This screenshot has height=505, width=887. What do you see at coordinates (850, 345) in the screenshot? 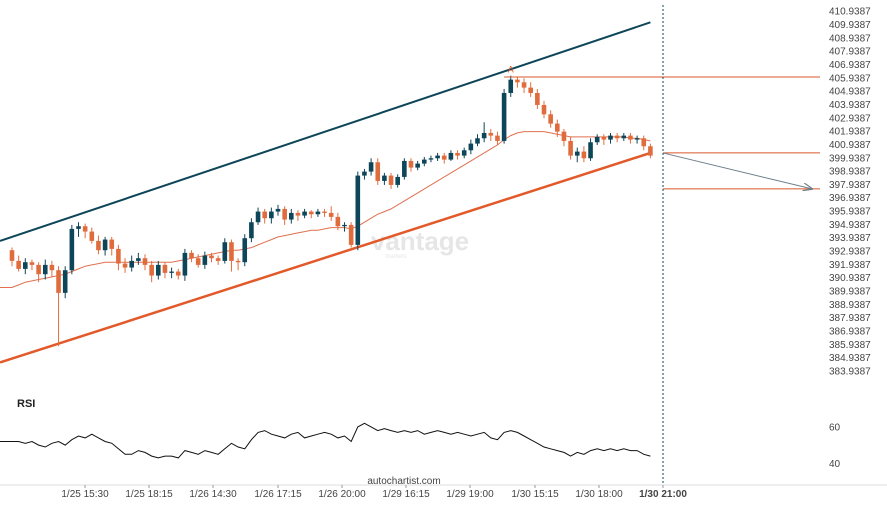
I see `price-tick-label: 385.9387` at bounding box center [850, 345].